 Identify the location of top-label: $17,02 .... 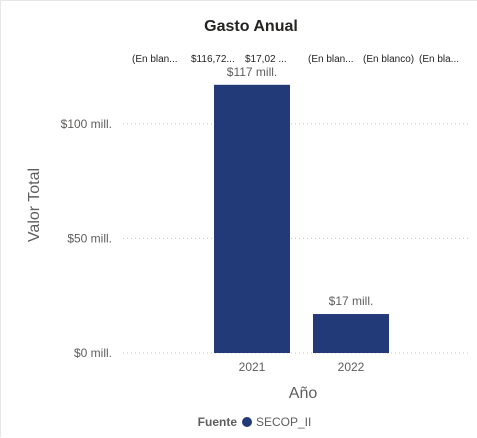
(266, 59).